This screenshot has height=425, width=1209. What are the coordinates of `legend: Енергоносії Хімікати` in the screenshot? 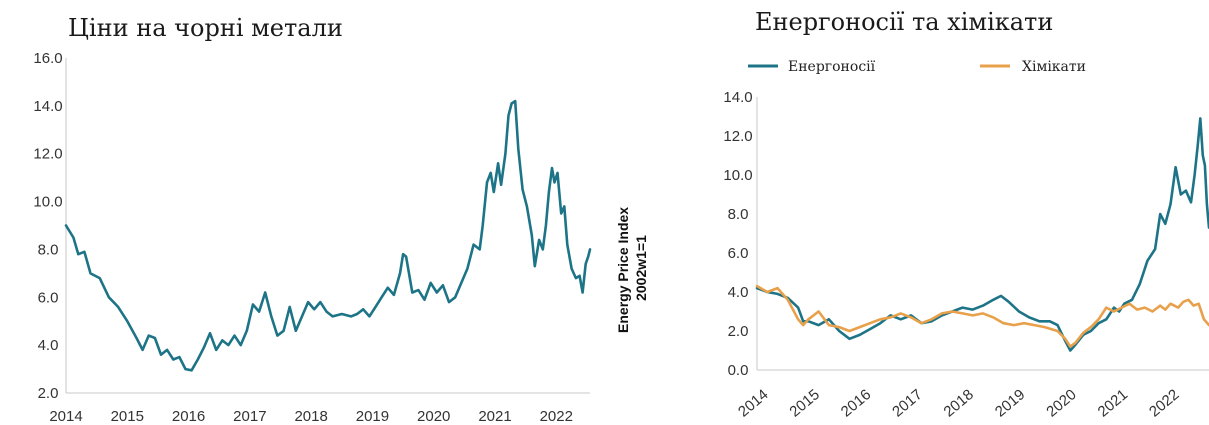 It's located at (917, 67).